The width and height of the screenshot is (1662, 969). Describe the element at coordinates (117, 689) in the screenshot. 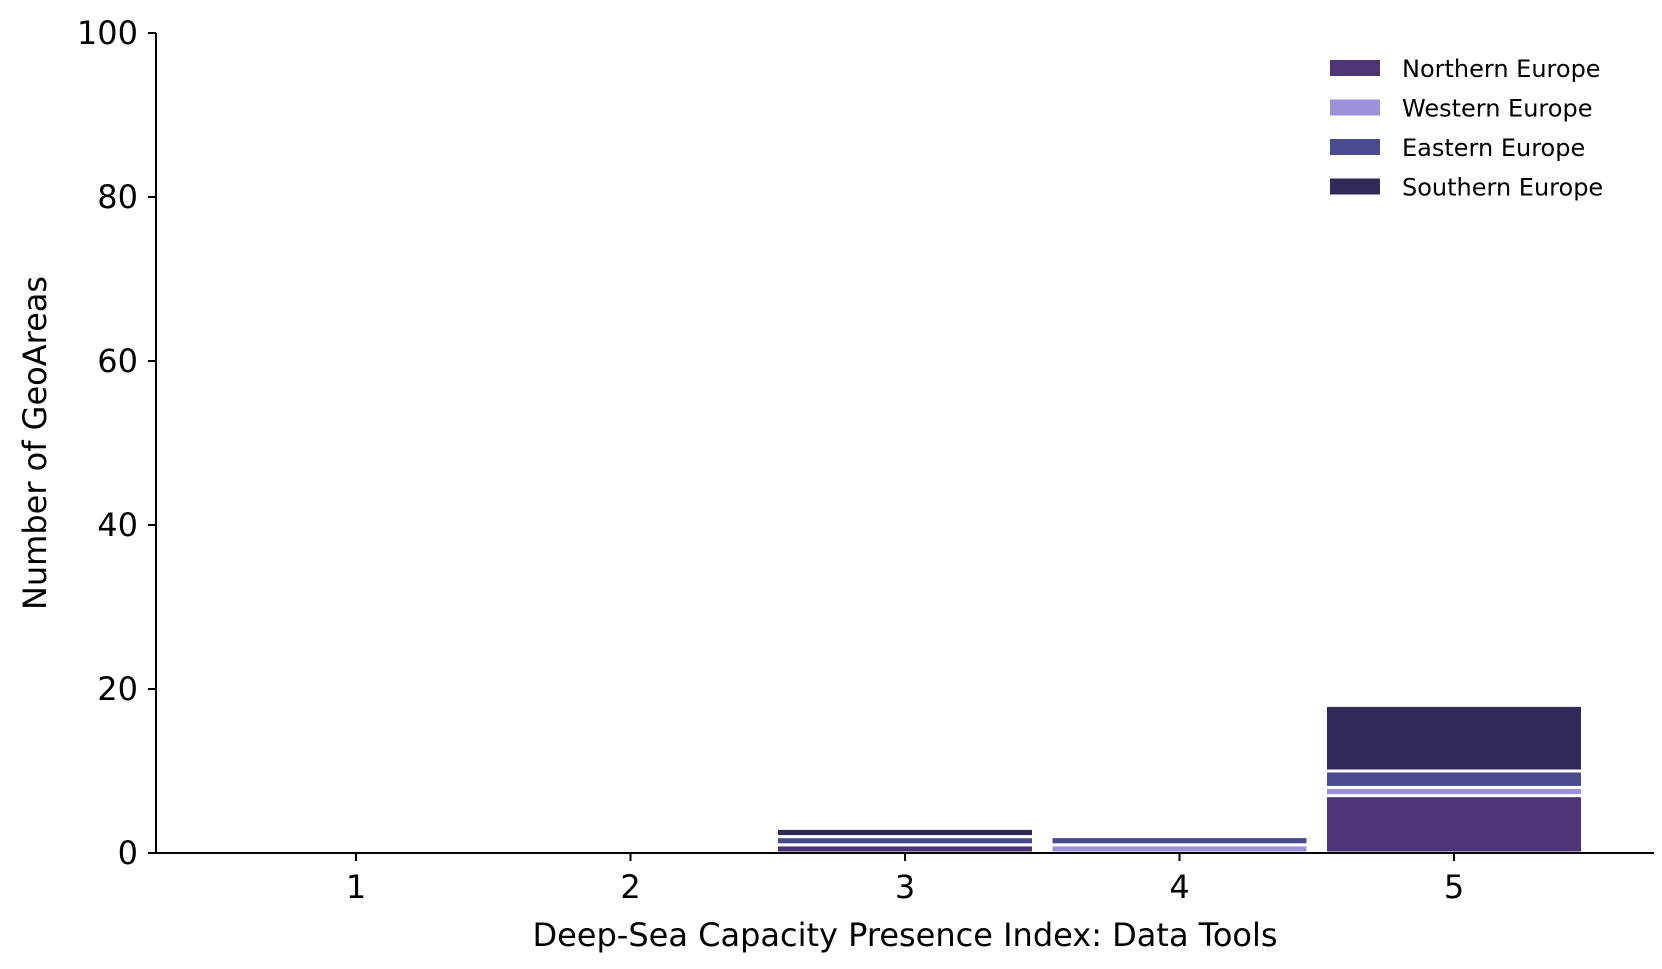

I see `y-tick-label: 20` at that location.